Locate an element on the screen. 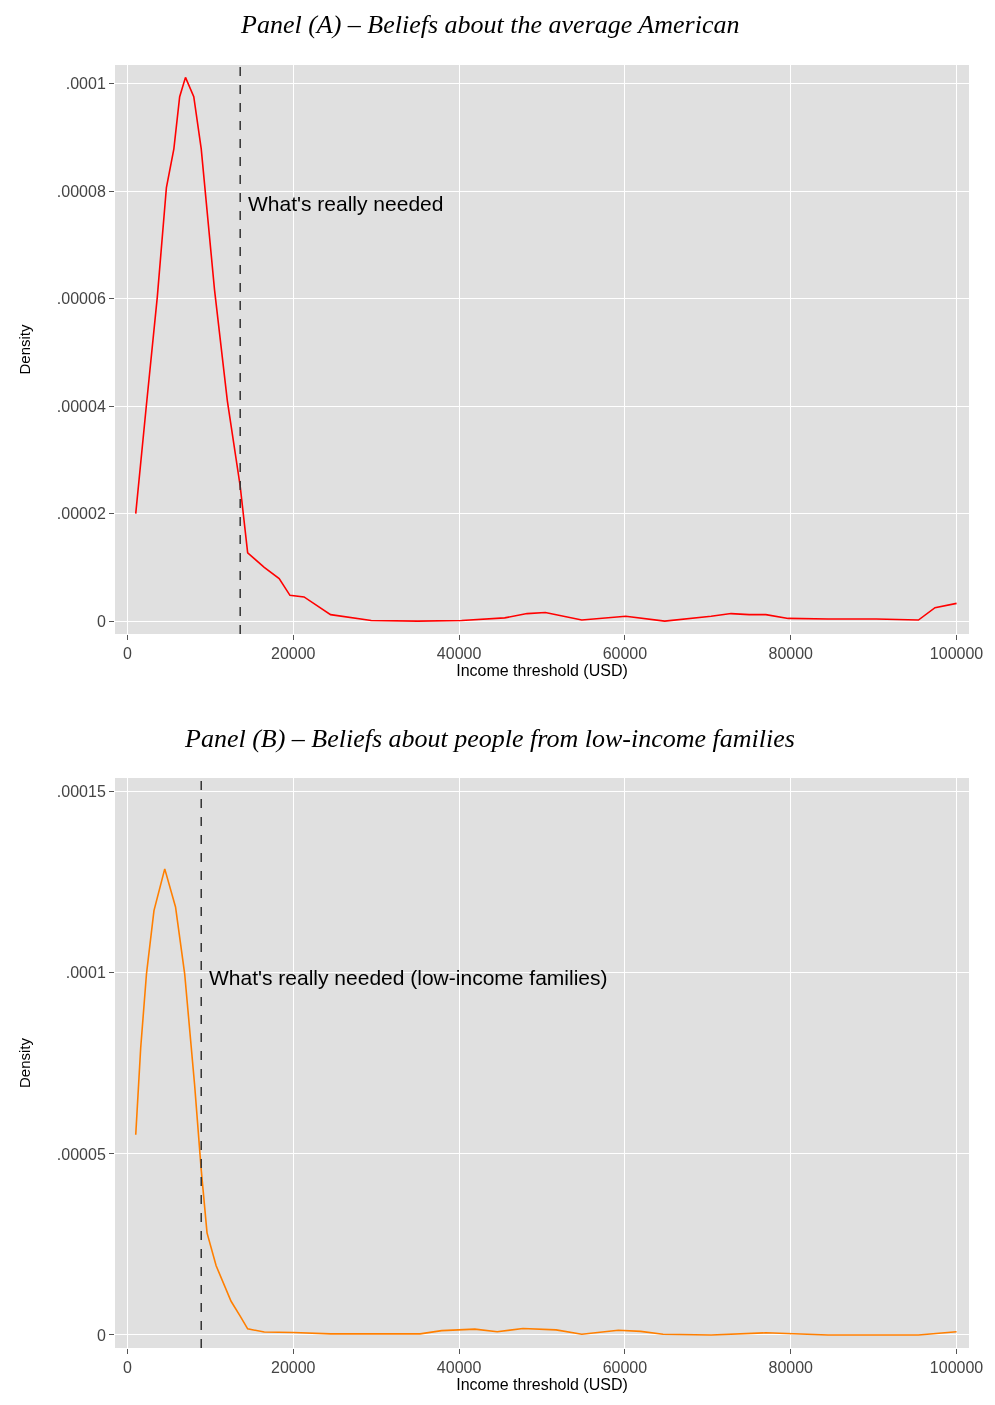  ref-line-label: What's really needed (low-income families) is located at coordinates (408, 977).